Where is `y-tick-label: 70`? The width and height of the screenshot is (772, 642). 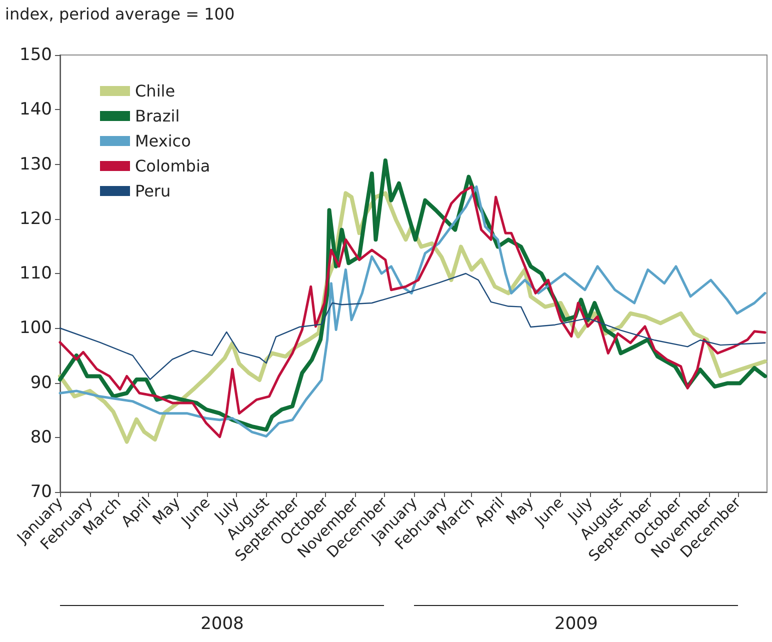 y-tick-label: 70 is located at coordinates (41, 492).